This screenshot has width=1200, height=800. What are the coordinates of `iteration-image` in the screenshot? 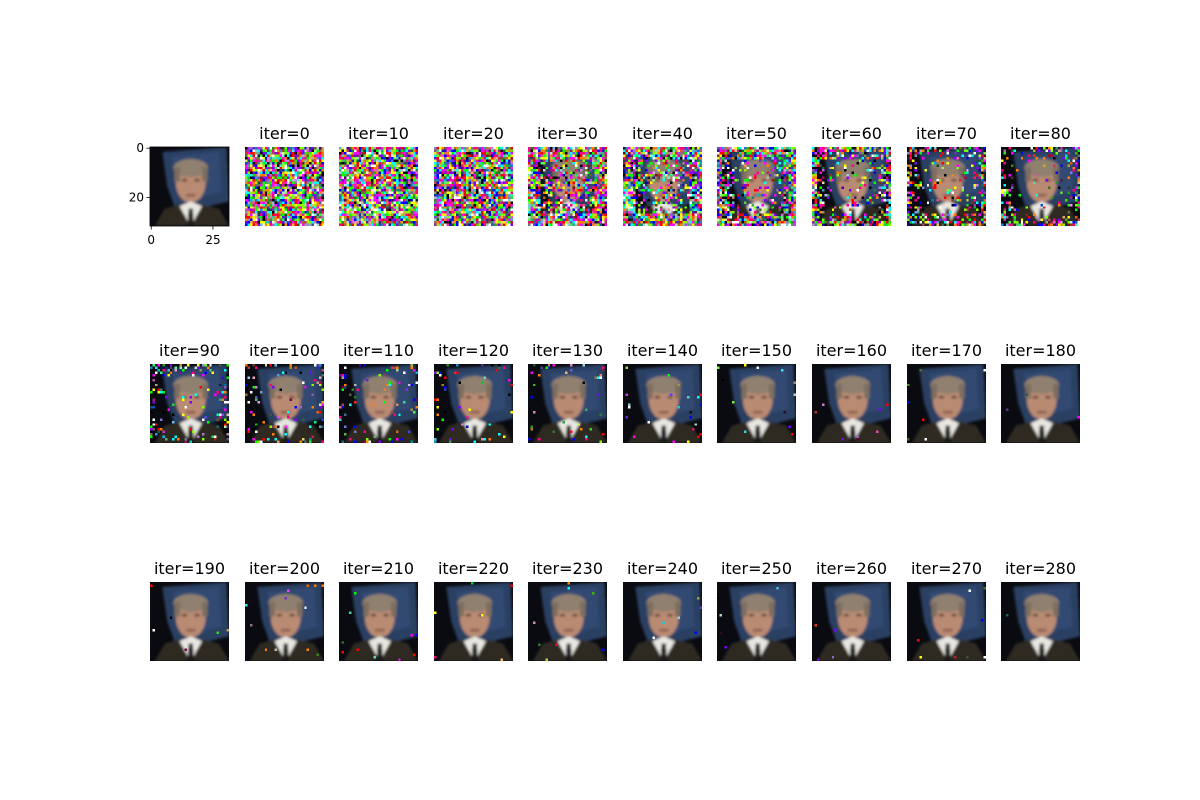 It's located at (662, 186).